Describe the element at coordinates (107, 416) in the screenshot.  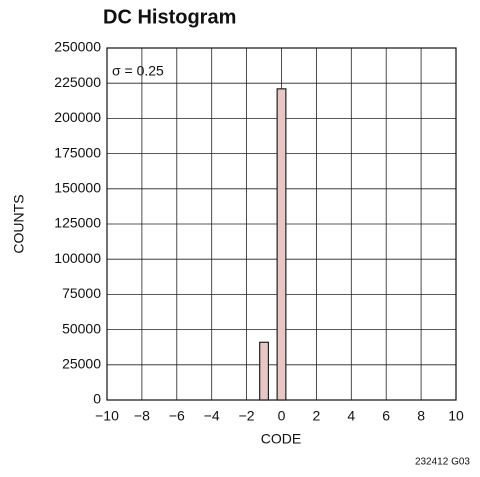
I see `x-tick-label: −10` at that location.